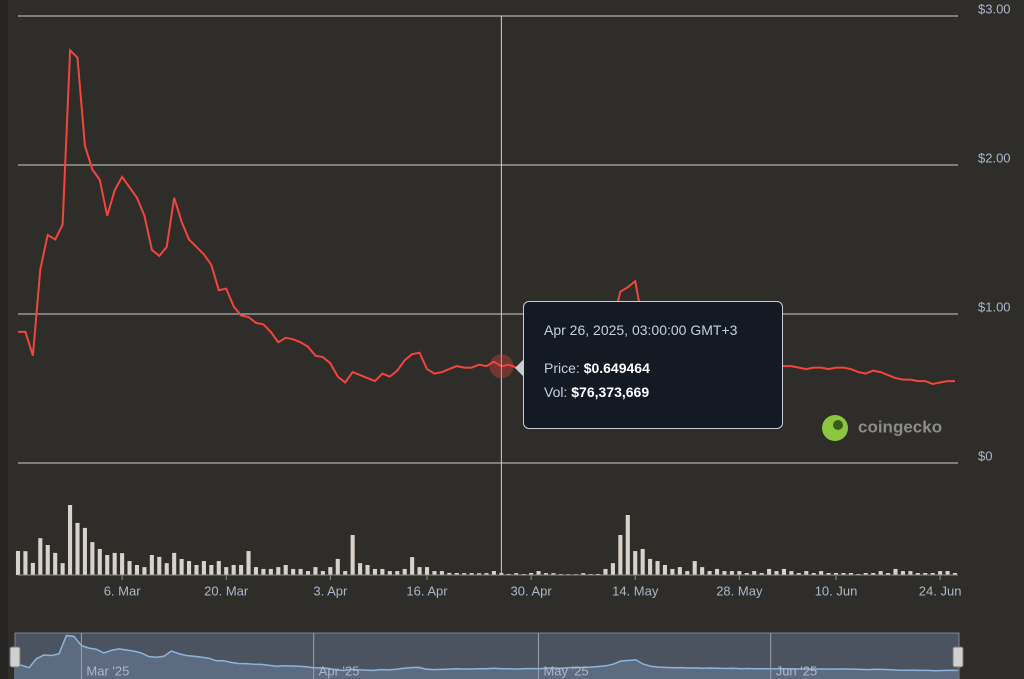  I want to click on y-tick-label: $2.00, so click(994, 157).